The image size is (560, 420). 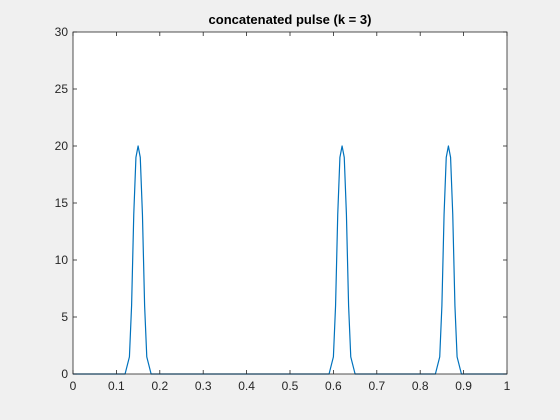 What do you see at coordinates (203, 386) in the screenshot?
I see `x-tick-label: 0.3` at bounding box center [203, 386].